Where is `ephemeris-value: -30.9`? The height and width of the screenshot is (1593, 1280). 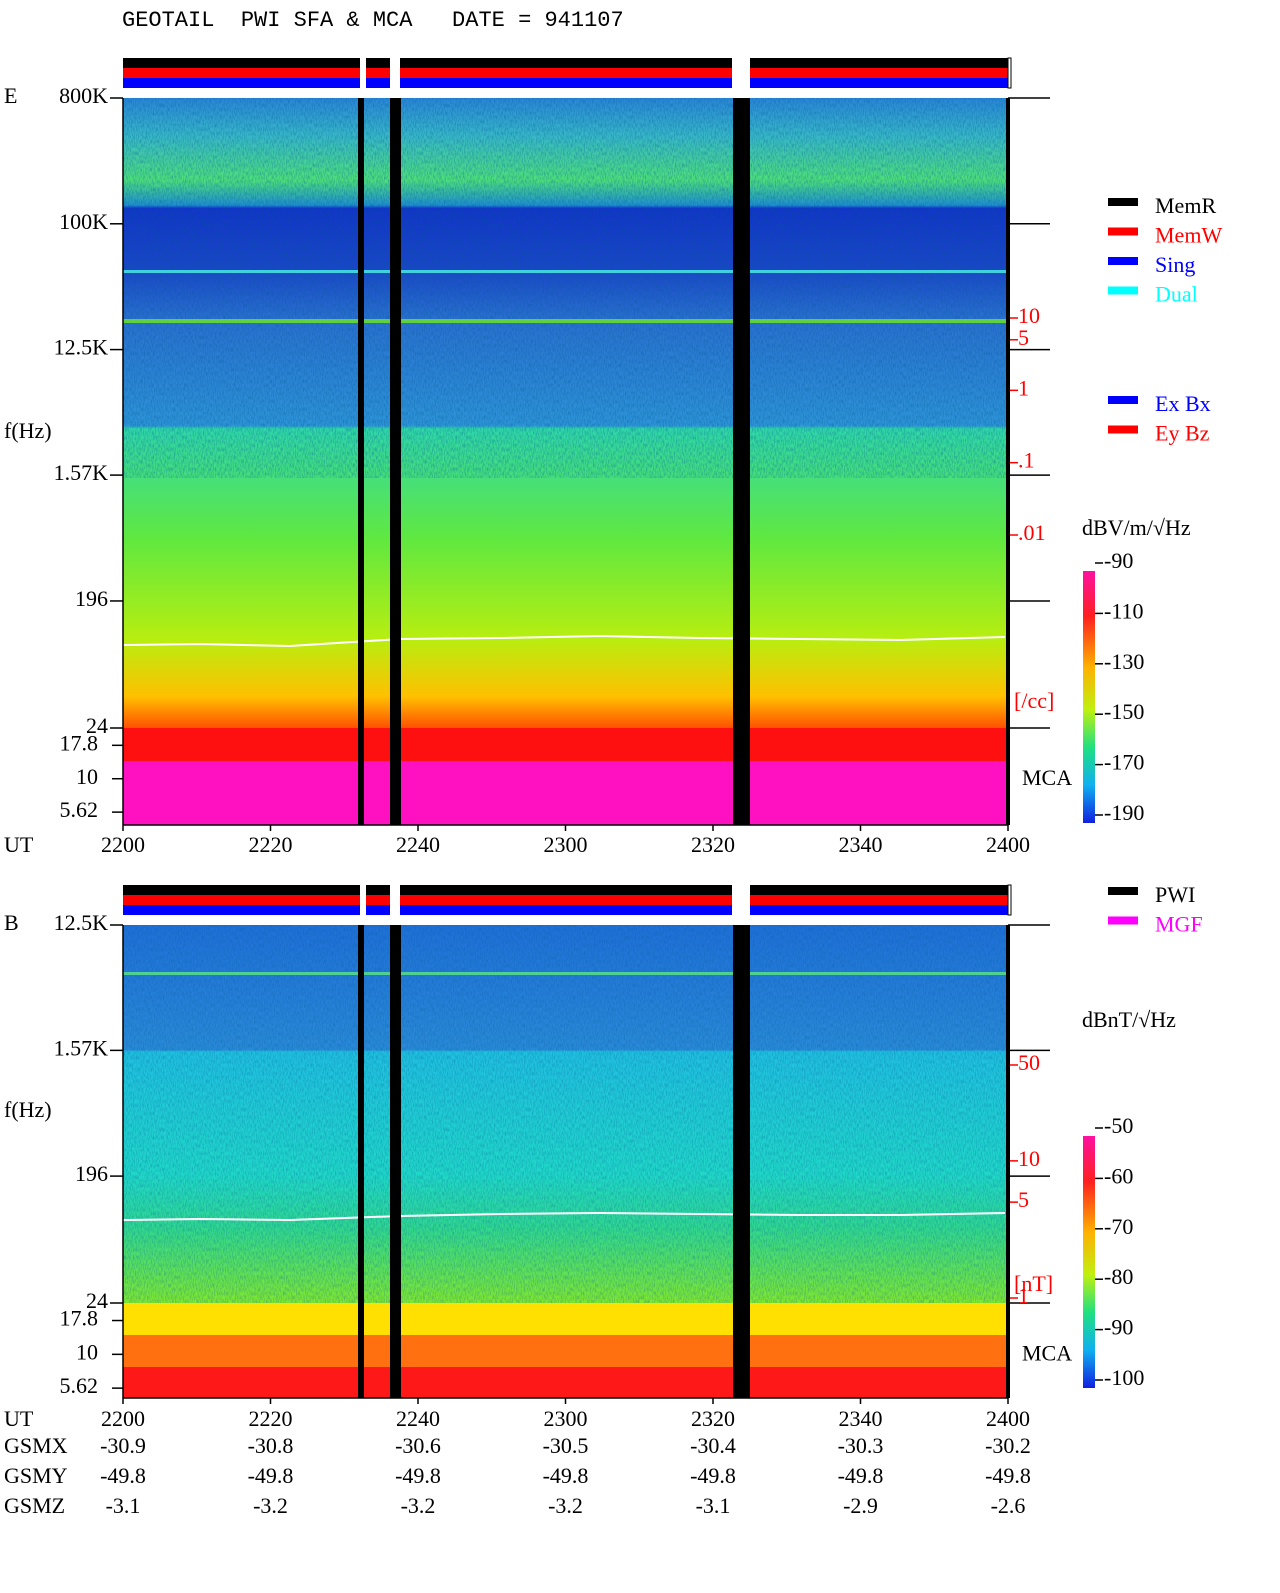 ephemeris-value: -30.9 is located at coordinates (123, 1445).